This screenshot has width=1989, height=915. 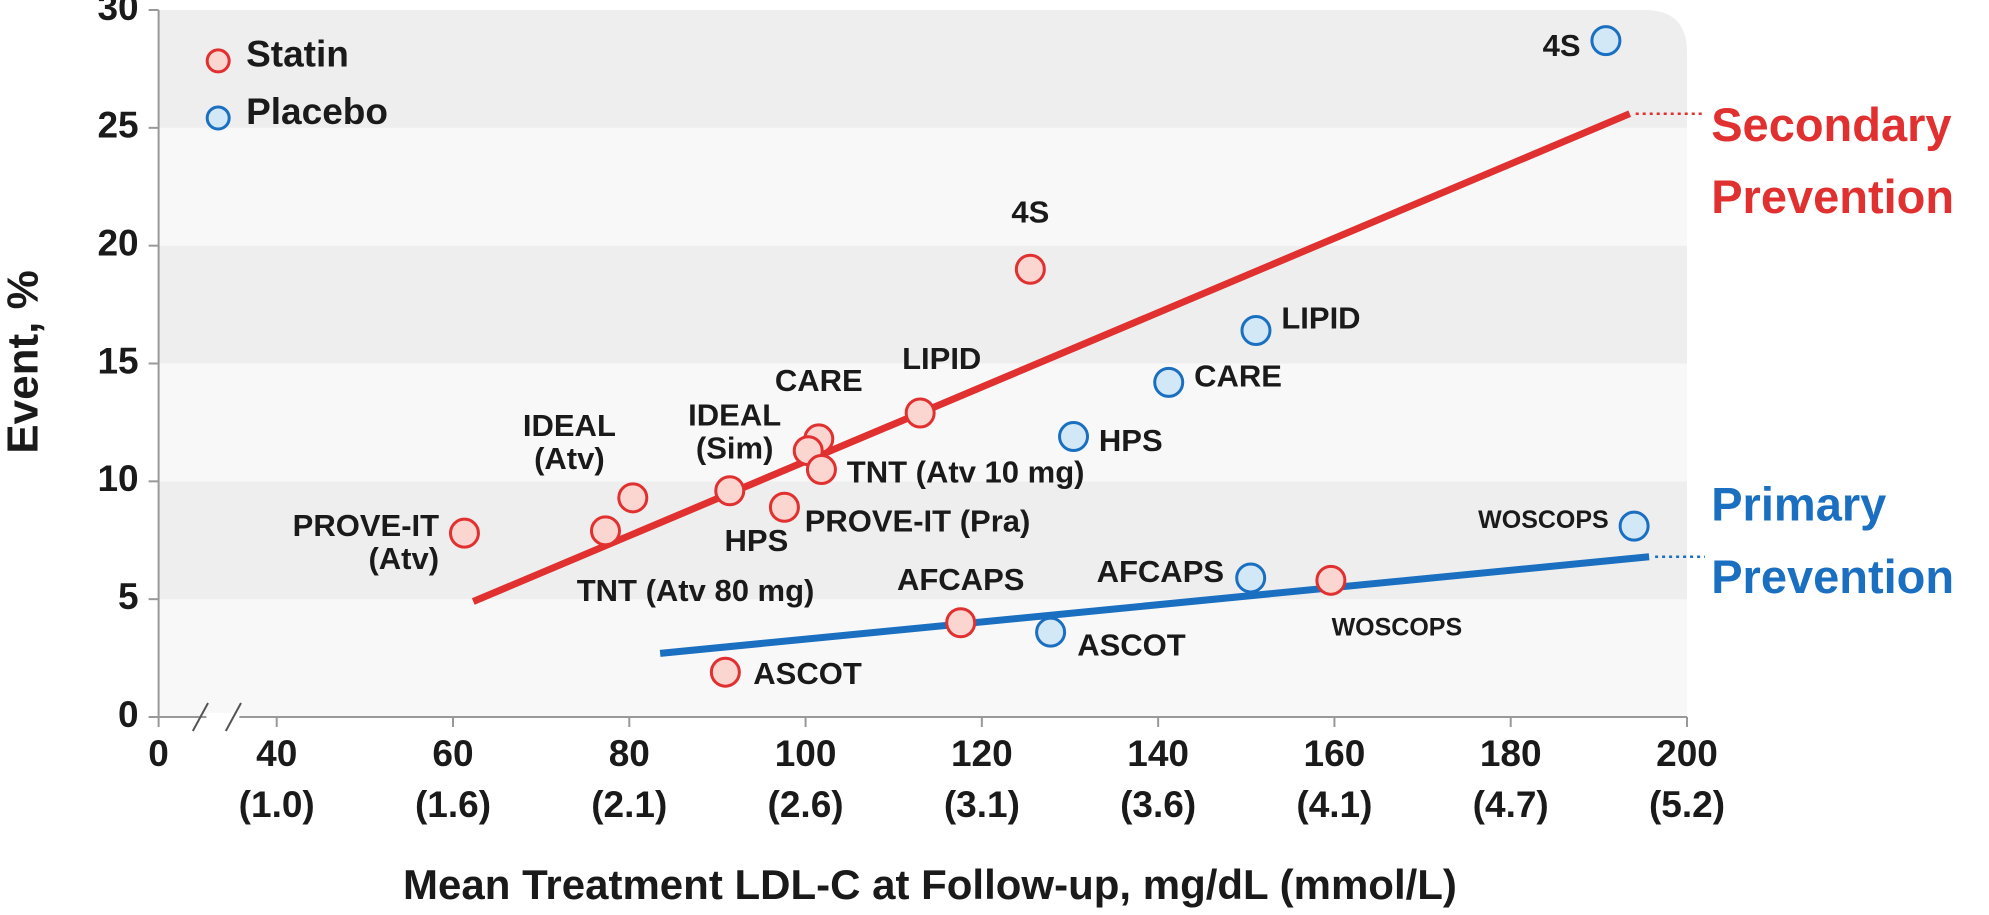 I want to click on trend-label: Secondary Prevention, so click(x=1832, y=160).